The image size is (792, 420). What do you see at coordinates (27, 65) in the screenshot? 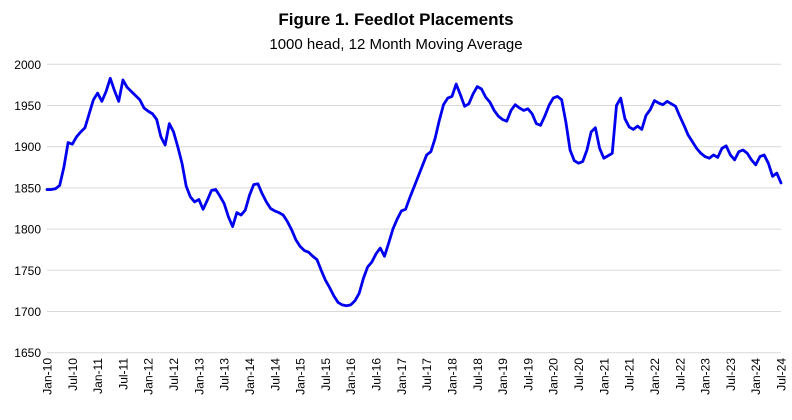
I see `y-axis-label: 2000` at bounding box center [27, 65].